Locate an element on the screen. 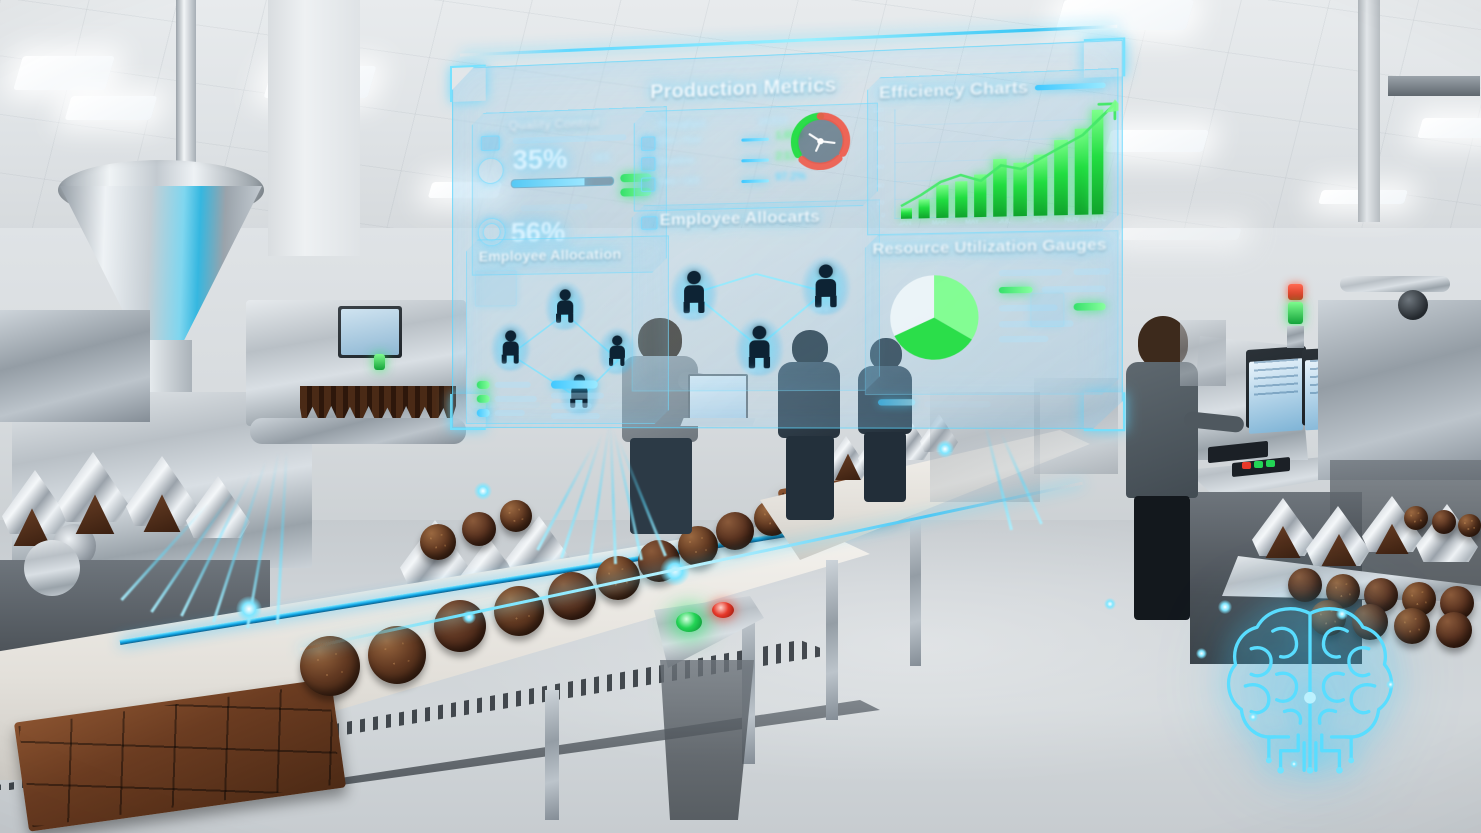 The width and height of the screenshot is (1481, 833). hud-footer-indicator is located at coordinates (896, 402).